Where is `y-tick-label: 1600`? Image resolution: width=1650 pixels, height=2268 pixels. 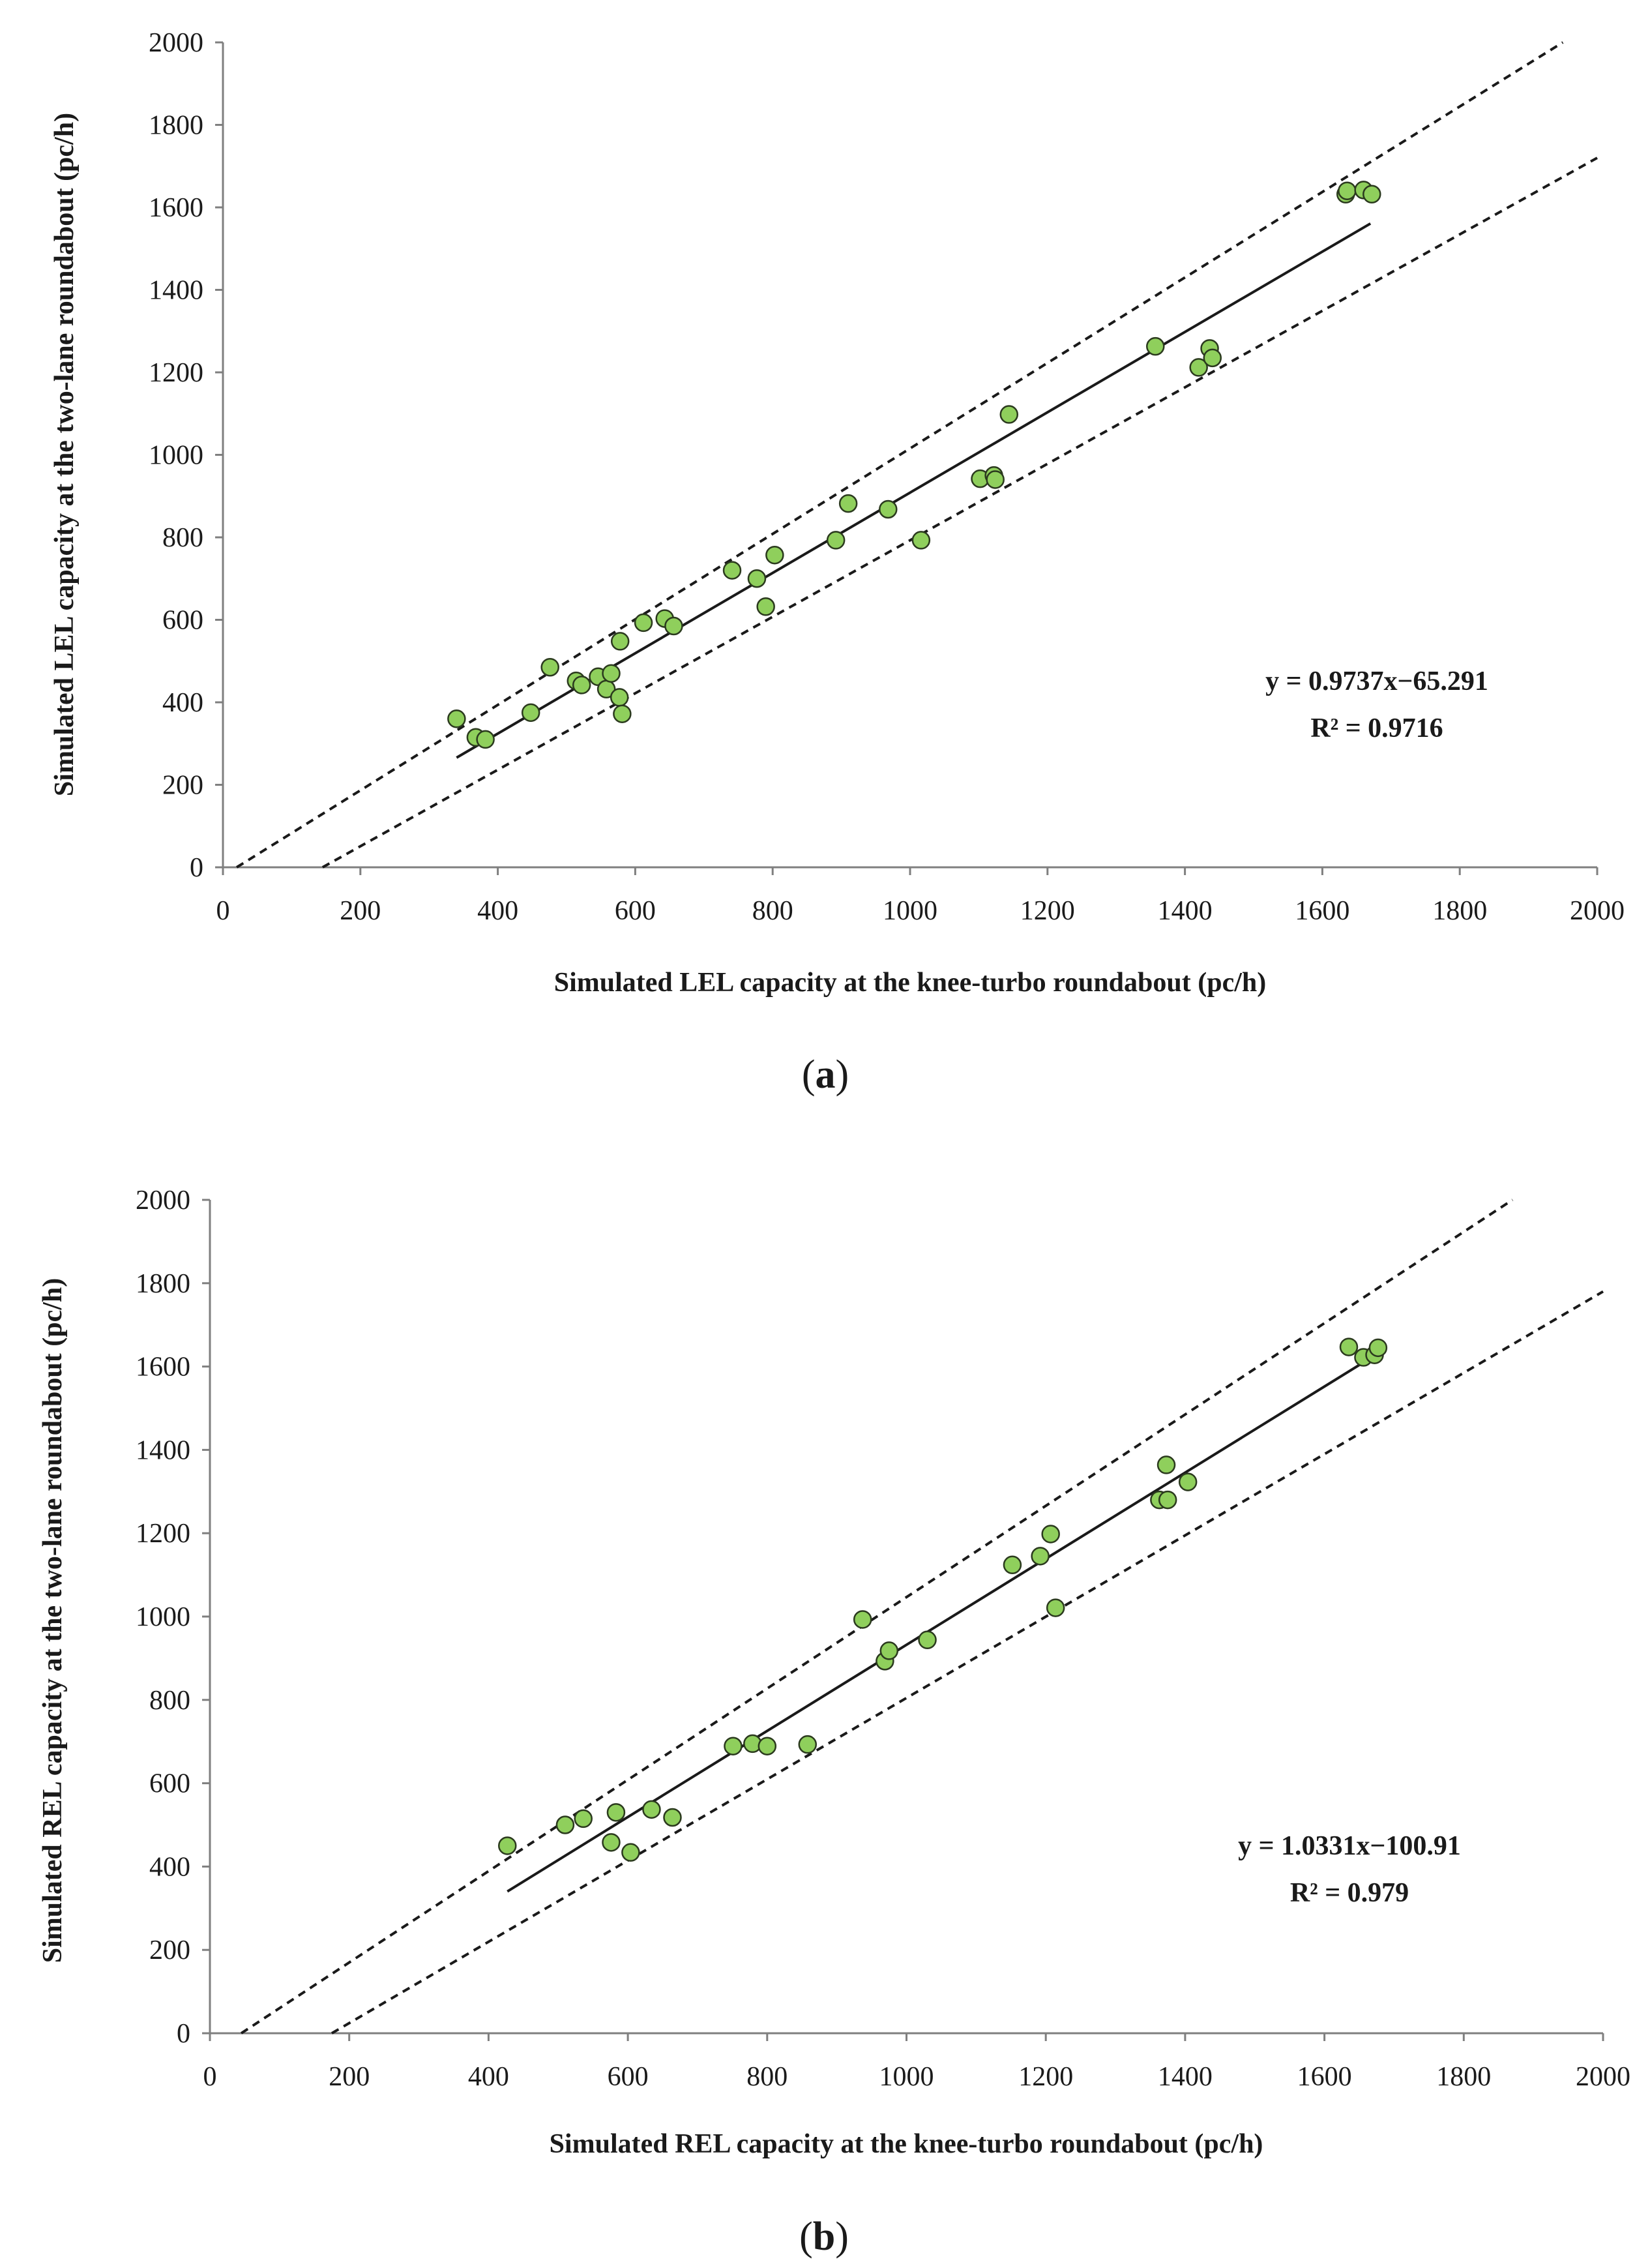 y-tick-label: 1600 is located at coordinates (163, 1367).